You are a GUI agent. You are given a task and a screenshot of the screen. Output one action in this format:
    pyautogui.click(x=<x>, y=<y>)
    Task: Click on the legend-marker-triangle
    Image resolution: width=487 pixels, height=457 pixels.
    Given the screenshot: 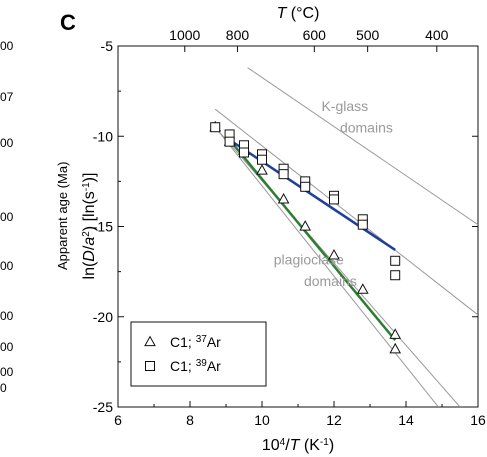 What is the action you would take?
    pyautogui.click(x=150, y=341)
    